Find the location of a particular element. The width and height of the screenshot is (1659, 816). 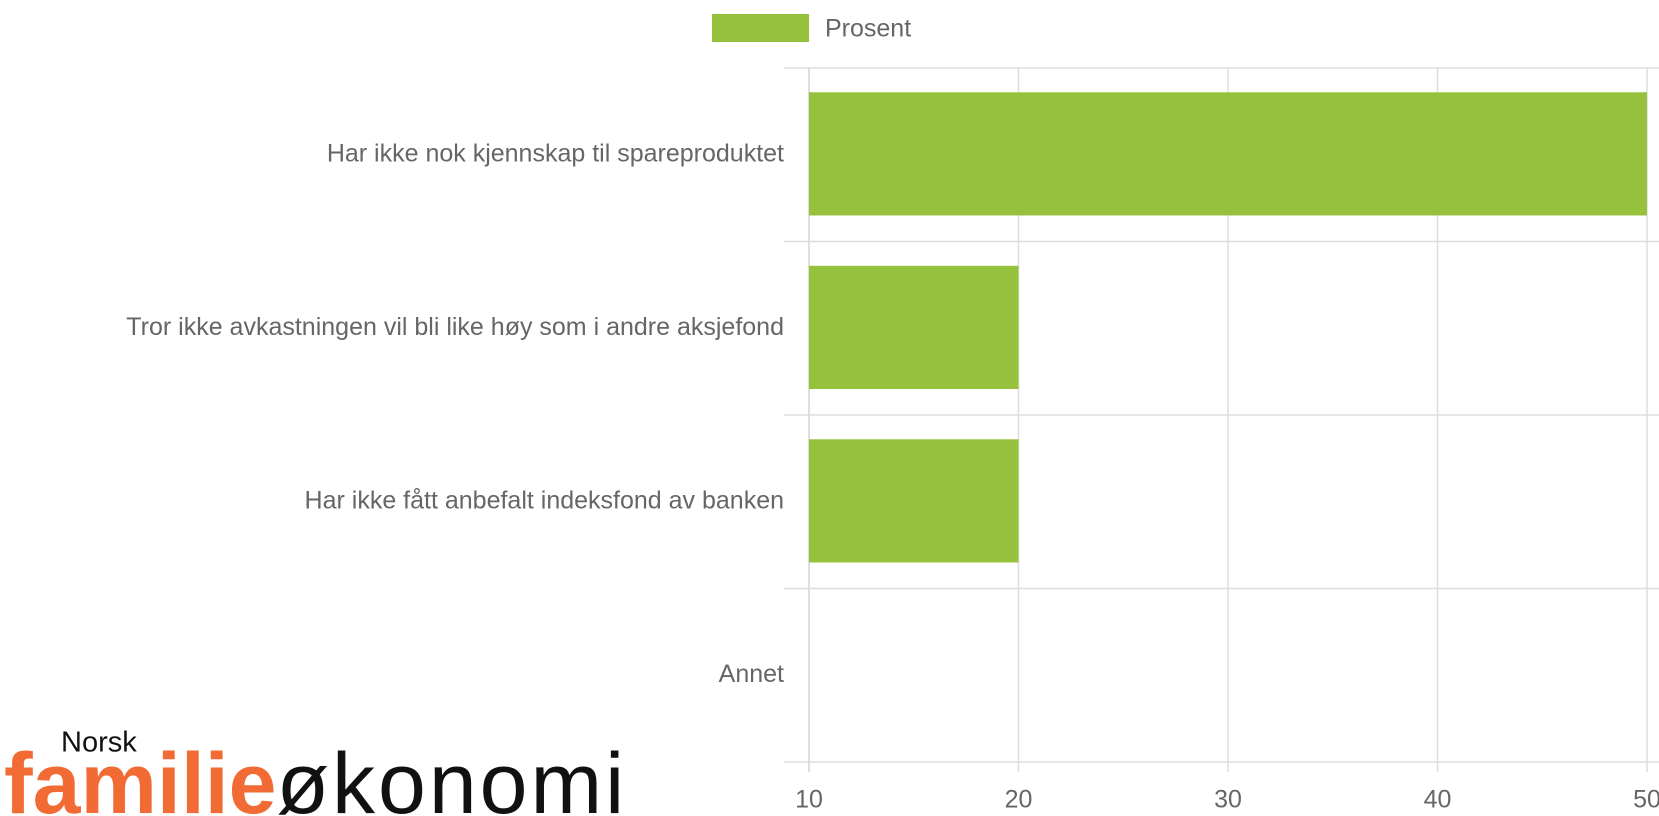

x-tick-label: 10 is located at coordinates (809, 800).